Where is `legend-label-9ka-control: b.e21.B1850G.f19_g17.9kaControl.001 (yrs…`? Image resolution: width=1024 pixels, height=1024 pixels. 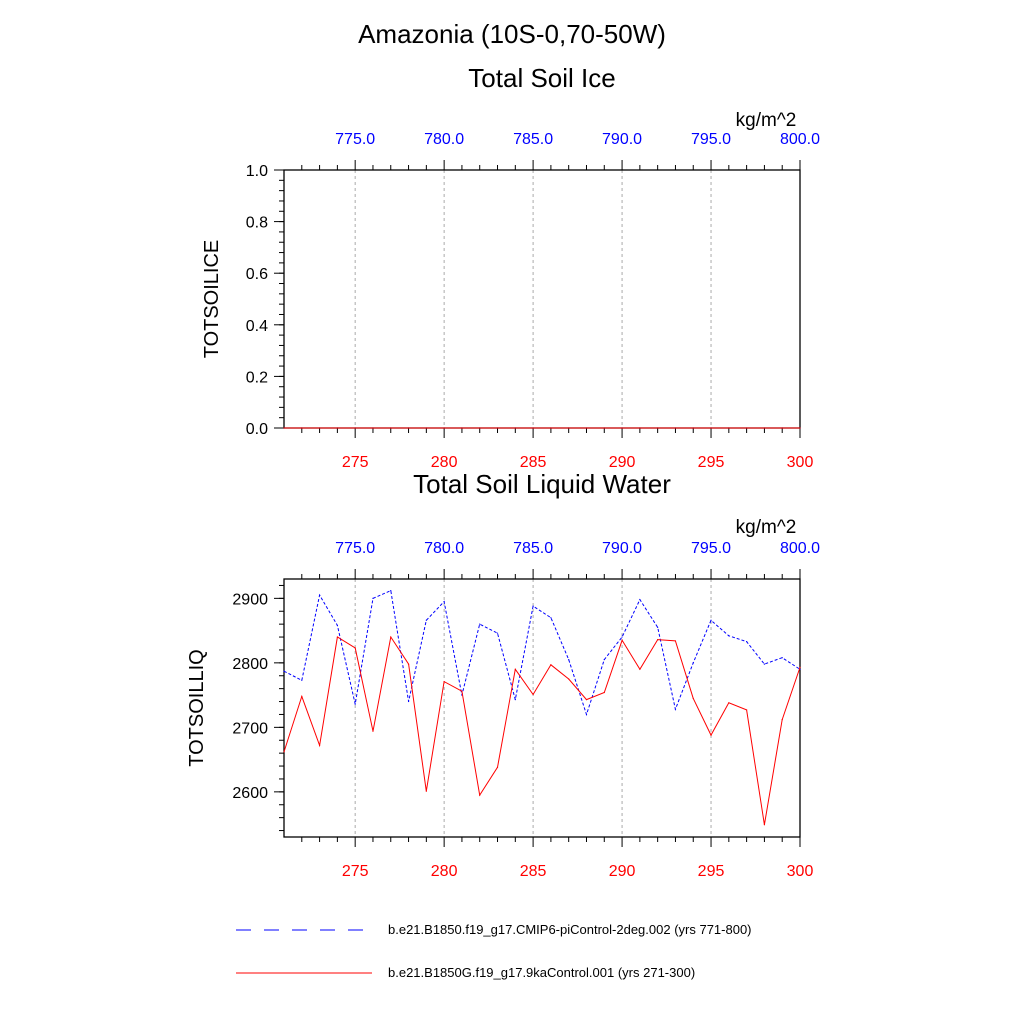
legend-label-9ka-control: b.e21.B1850G.f19_g17.9kaControl.001 (yrs… is located at coordinates (541, 972).